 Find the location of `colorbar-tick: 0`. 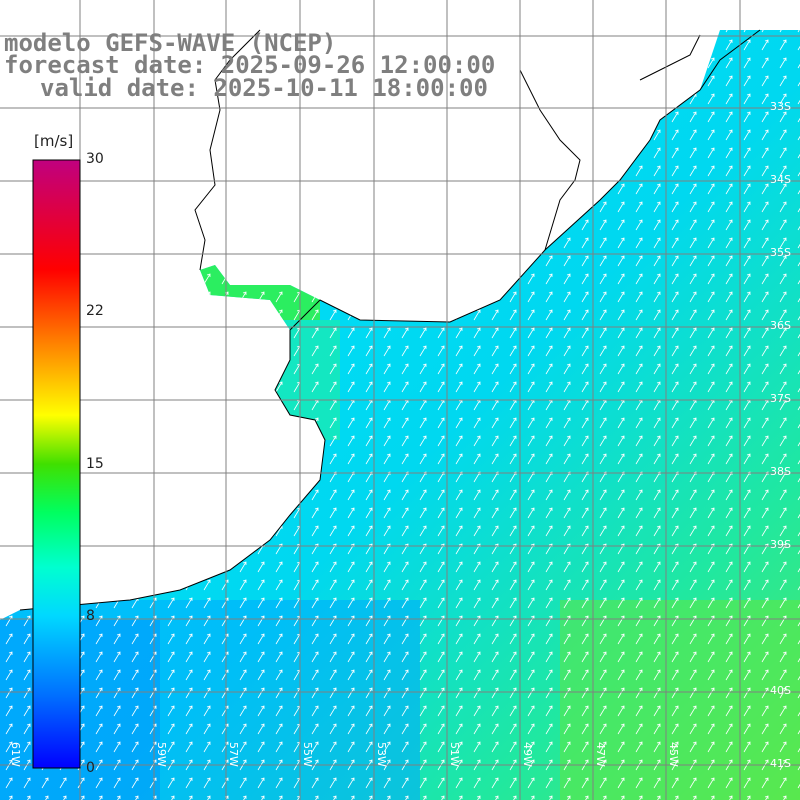

colorbar-tick: 0 is located at coordinates (90, 768).